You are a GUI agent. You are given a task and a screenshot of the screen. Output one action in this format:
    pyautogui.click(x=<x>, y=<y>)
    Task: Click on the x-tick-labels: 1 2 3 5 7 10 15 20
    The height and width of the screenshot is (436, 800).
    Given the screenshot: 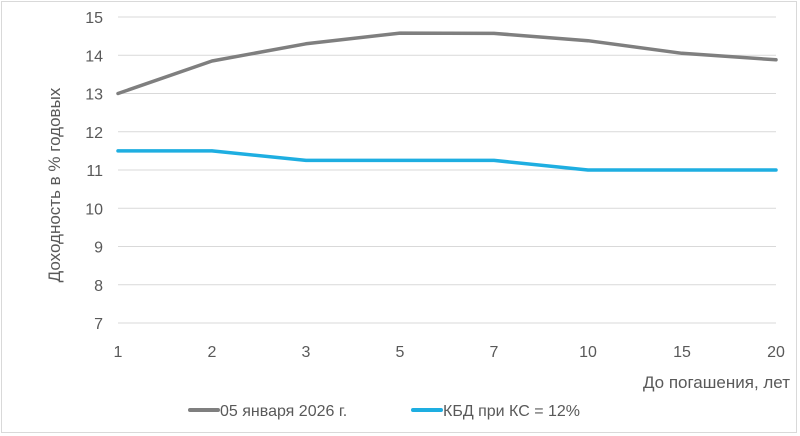 What is the action you would take?
    pyautogui.click(x=449, y=352)
    